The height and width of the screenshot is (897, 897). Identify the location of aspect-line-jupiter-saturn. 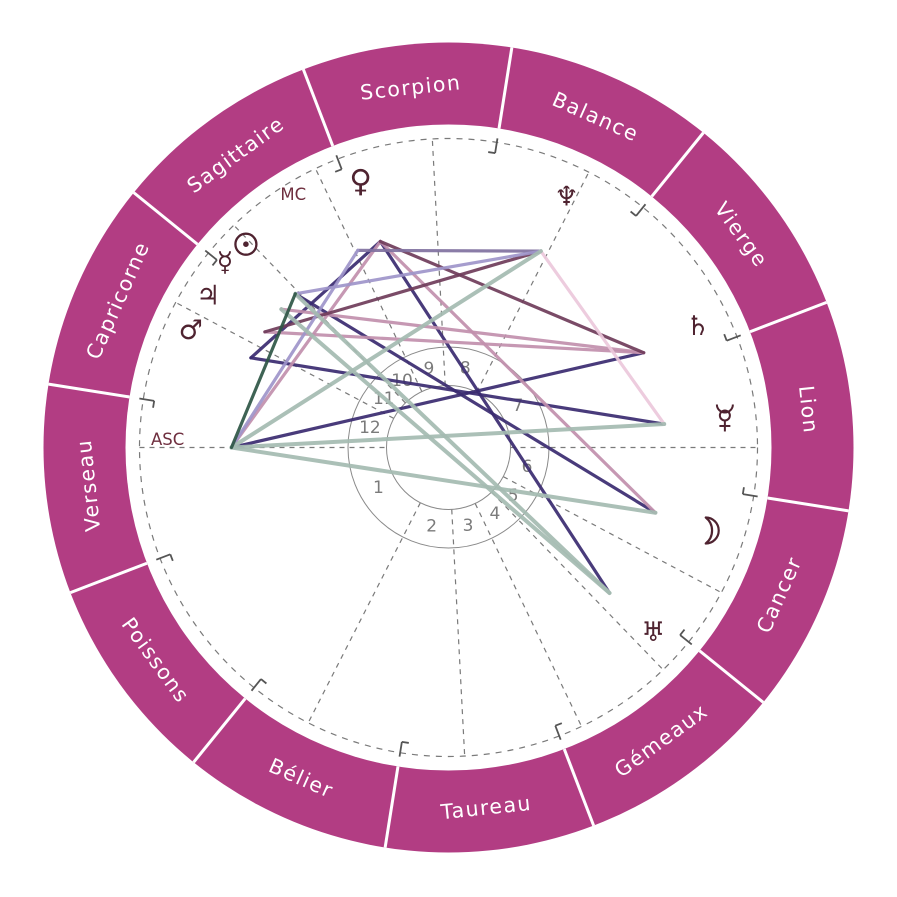
(454, 342).